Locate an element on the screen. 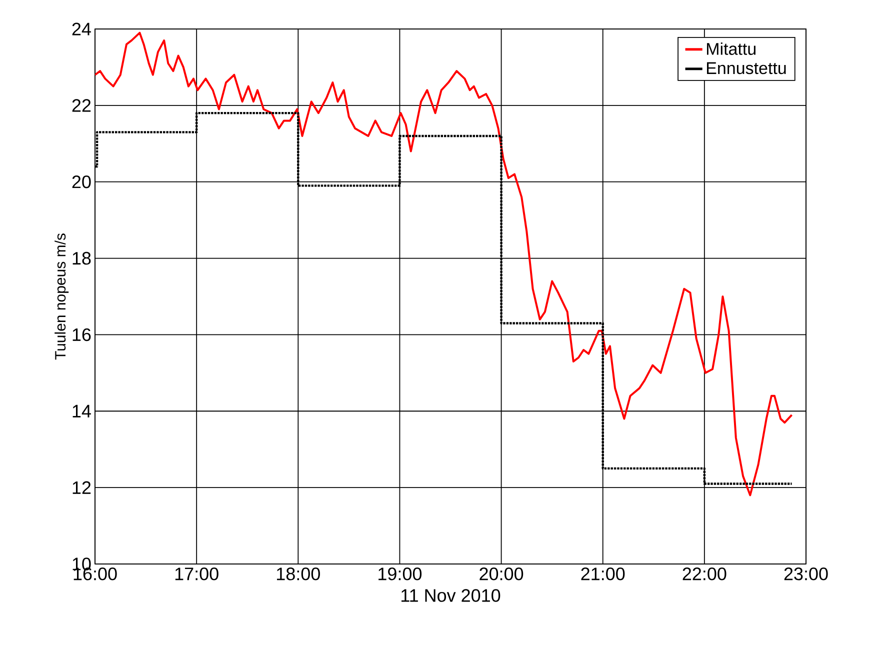 The width and height of the screenshot is (869, 668). legend-label: Mitattu is located at coordinates (731, 48).